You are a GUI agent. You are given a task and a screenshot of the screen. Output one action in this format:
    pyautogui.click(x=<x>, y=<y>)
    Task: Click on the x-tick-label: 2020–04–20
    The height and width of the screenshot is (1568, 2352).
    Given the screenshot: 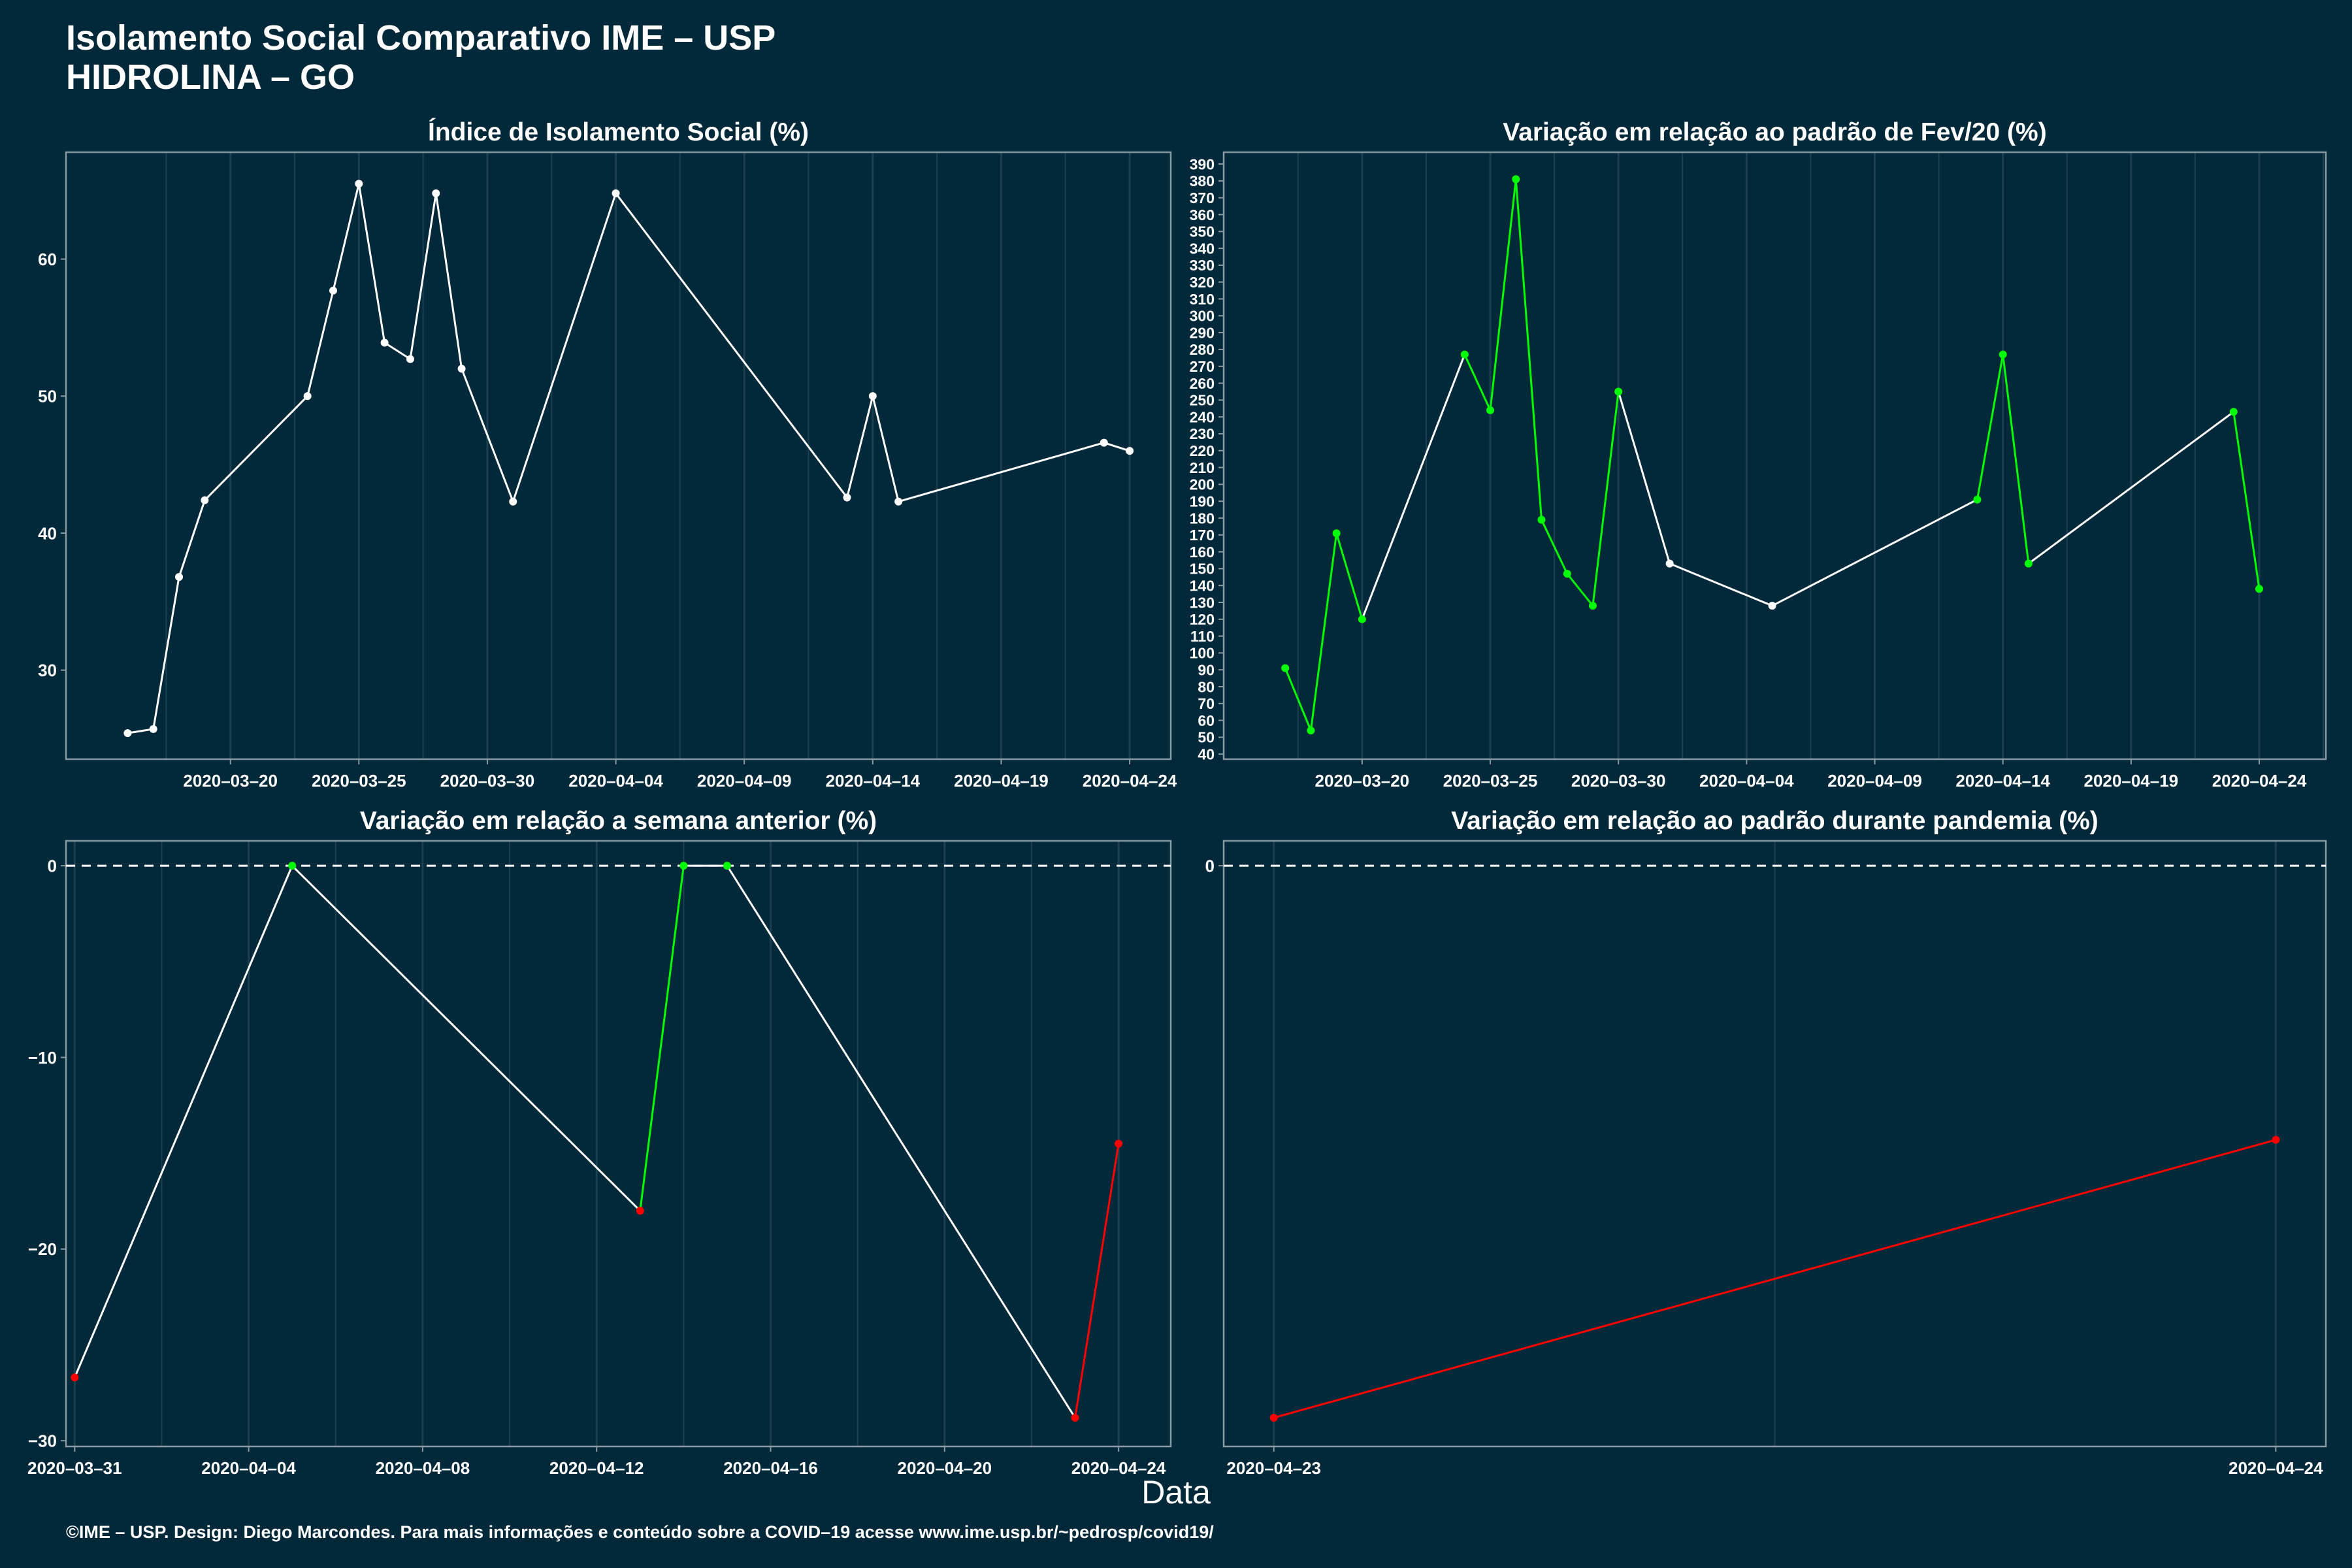 What is the action you would take?
    pyautogui.click(x=945, y=1468)
    